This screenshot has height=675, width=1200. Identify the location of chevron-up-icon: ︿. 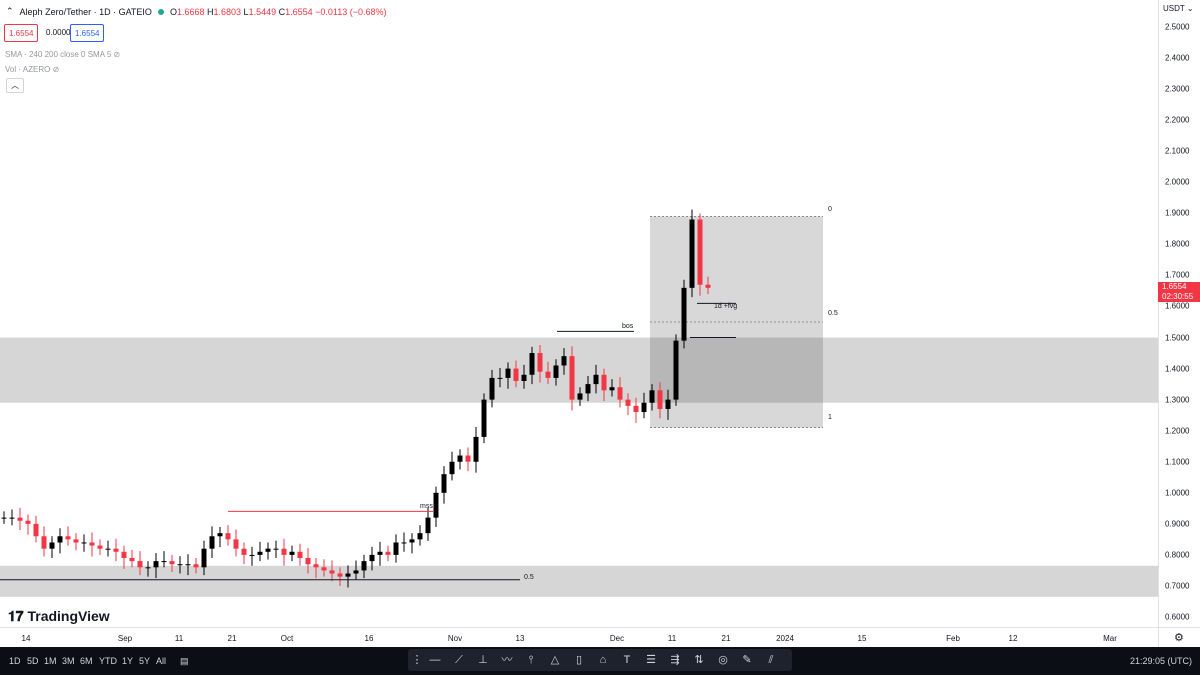
(15, 85).